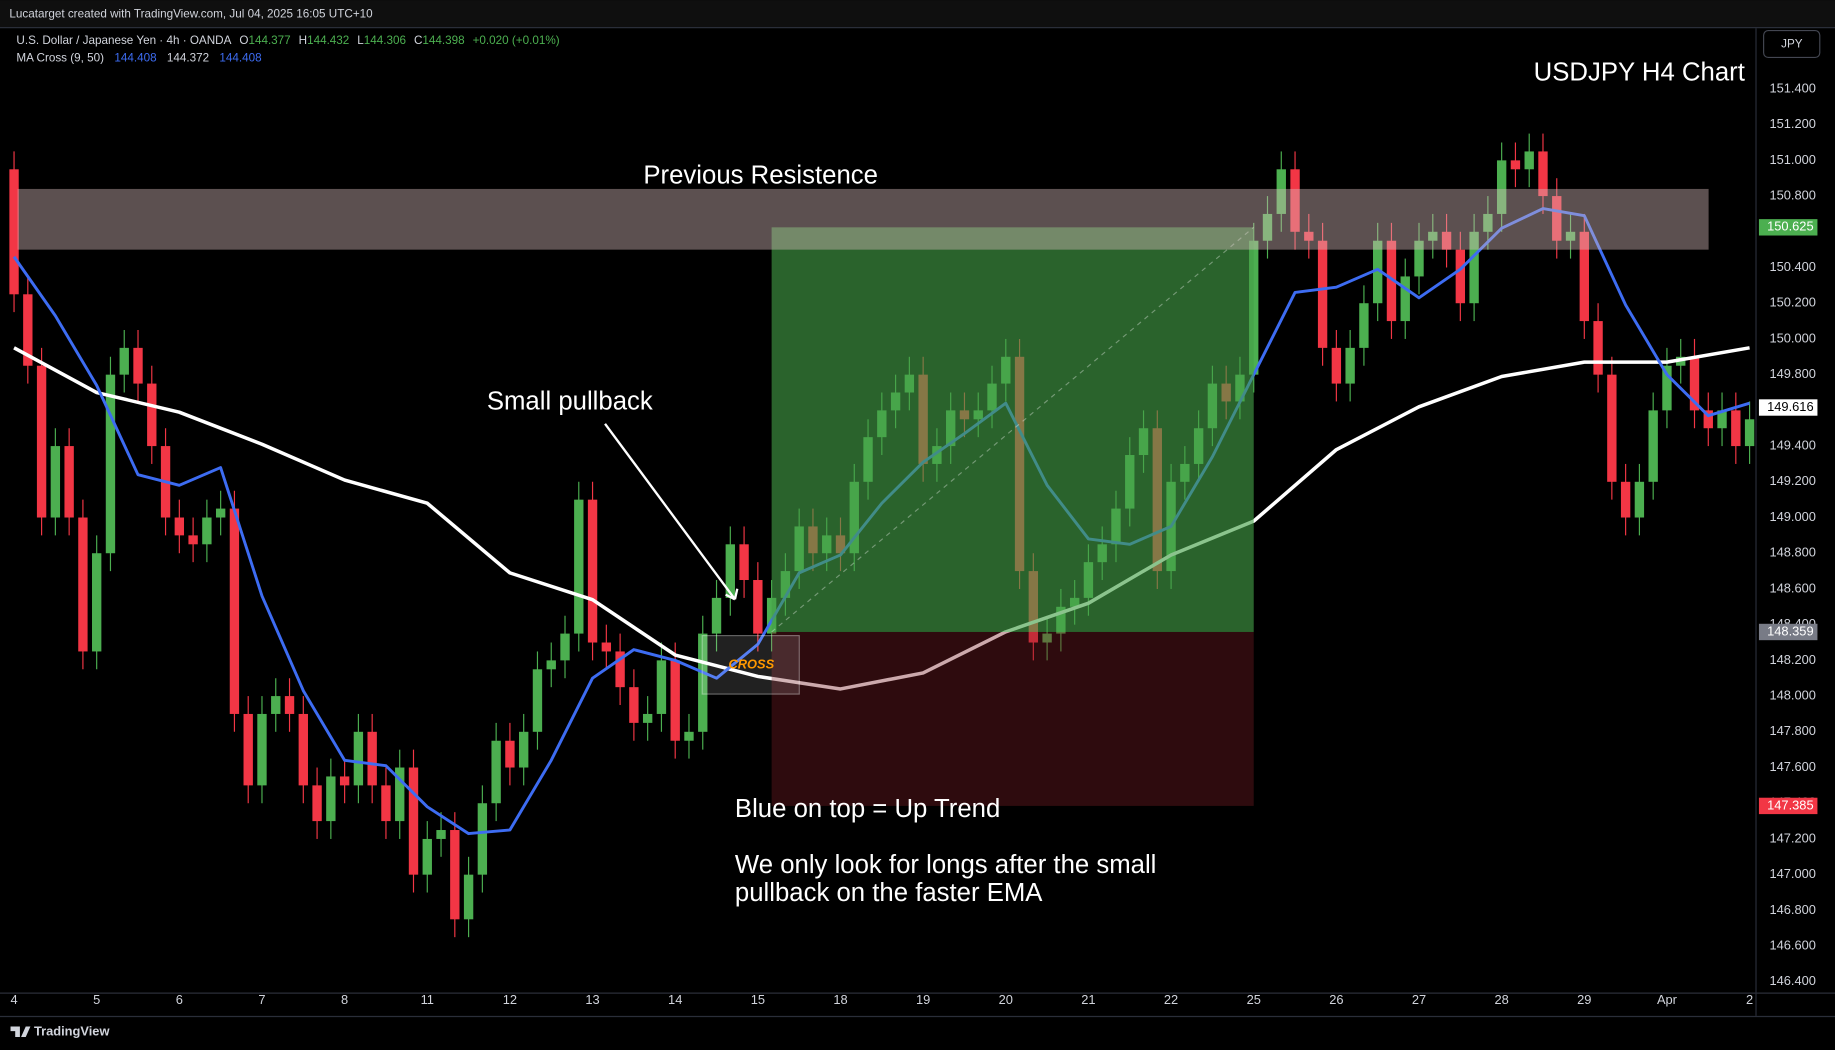 Image resolution: width=1835 pixels, height=1050 pixels. Describe the element at coordinates (1792, 480) in the screenshot. I see `y-tick-label: 149.200` at that location.